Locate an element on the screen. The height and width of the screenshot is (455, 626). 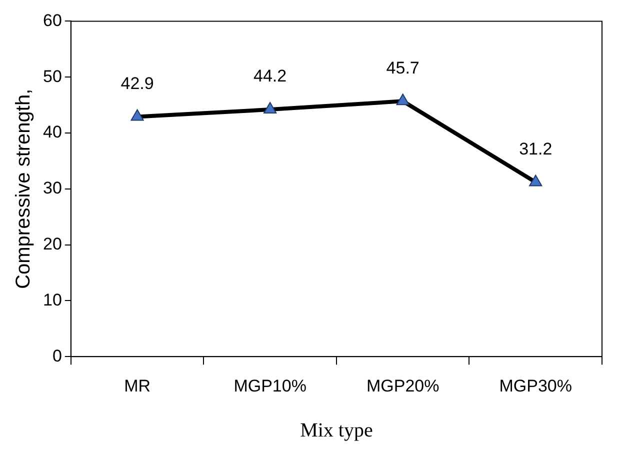
y-tick-label: 50 is located at coordinates (52, 76).